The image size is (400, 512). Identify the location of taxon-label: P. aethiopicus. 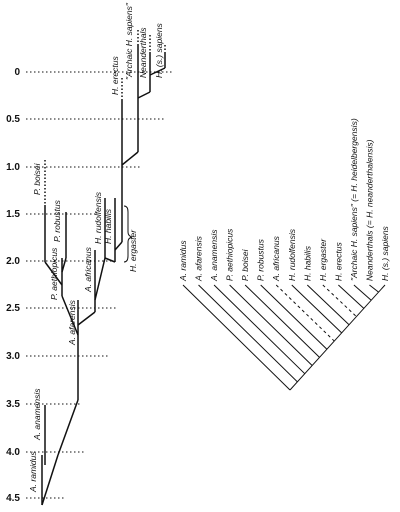
(230, 254).